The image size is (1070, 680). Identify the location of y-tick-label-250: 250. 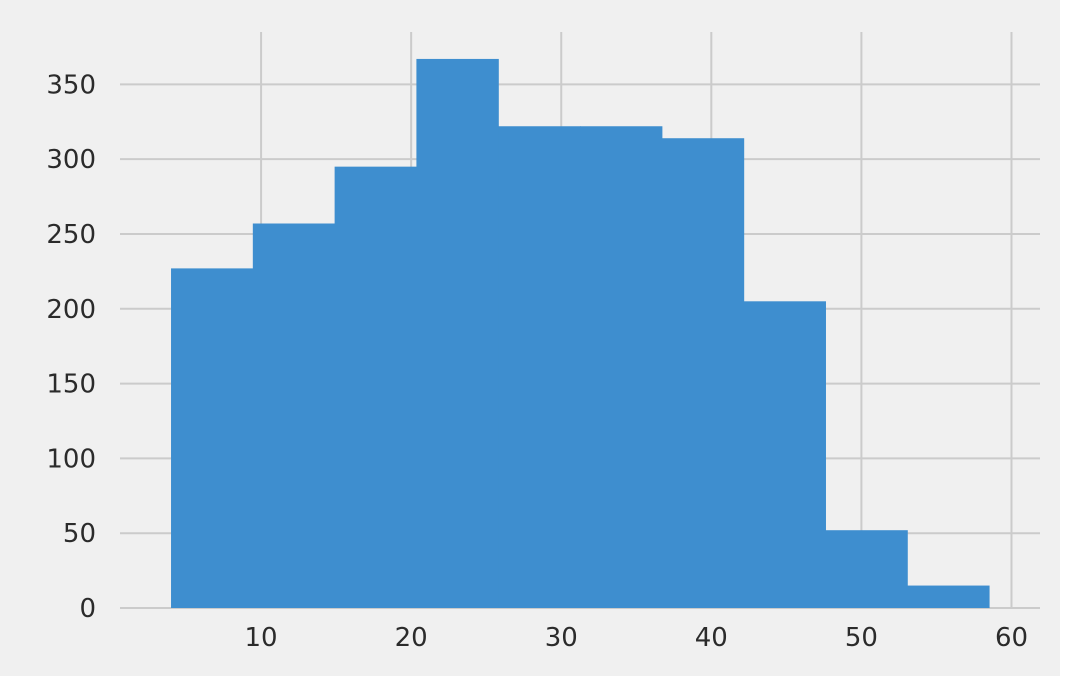
(71, 235).